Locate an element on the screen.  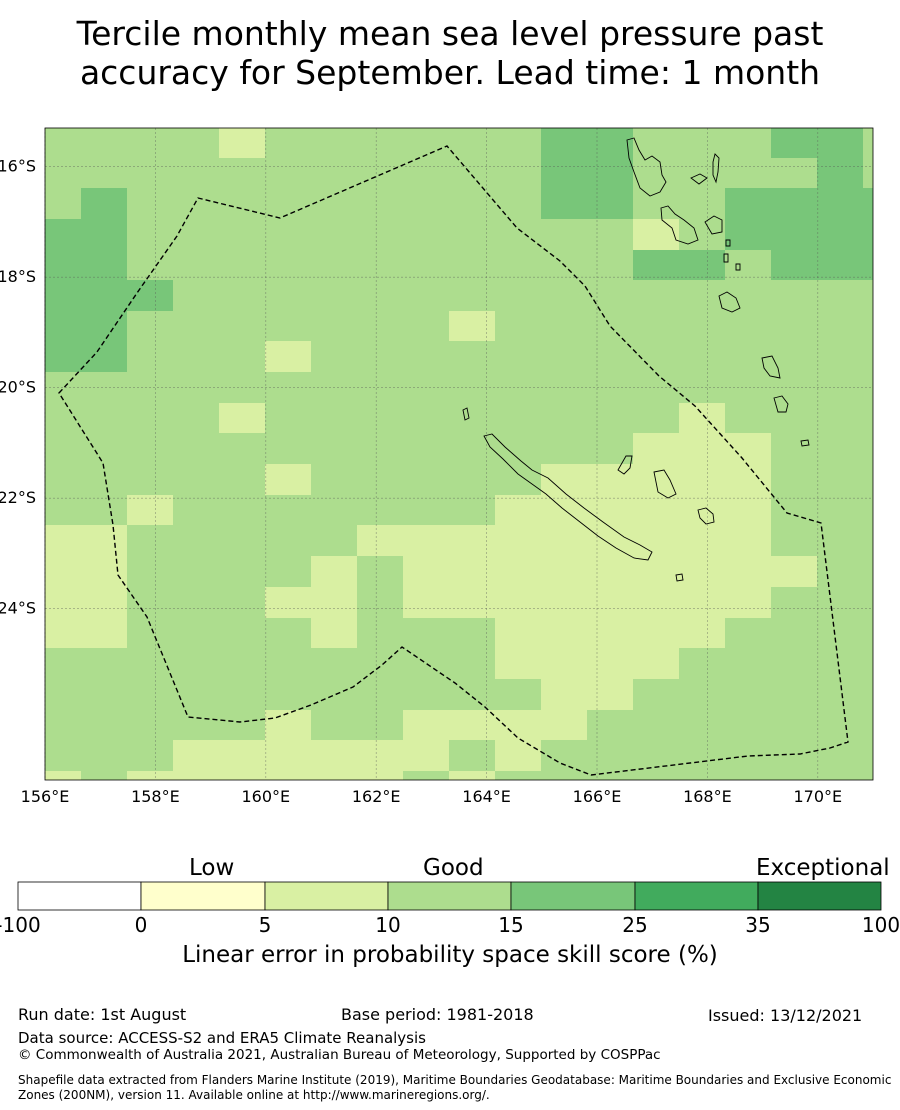
x-tick-label: 164°E is located at coordinates (486, 796).